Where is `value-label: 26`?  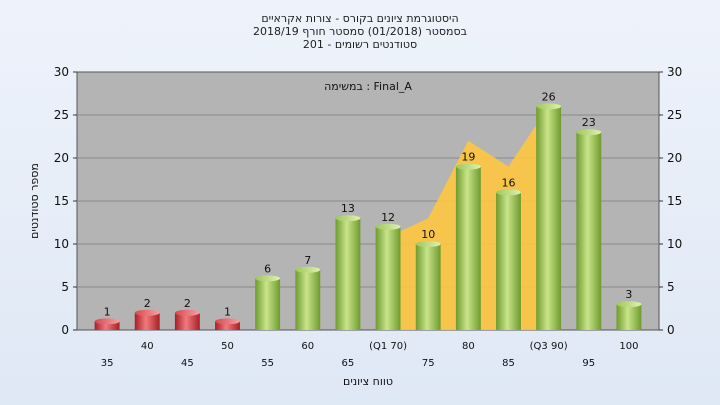 value-label: 26 is located at coordinates (549, 96).